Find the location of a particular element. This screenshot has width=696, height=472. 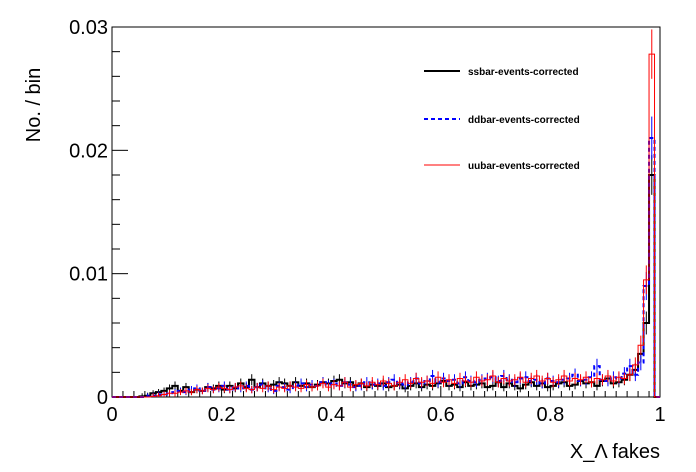

y-axis: 0 0.01 0.02 0.03 is located at coordinates (98, 213).